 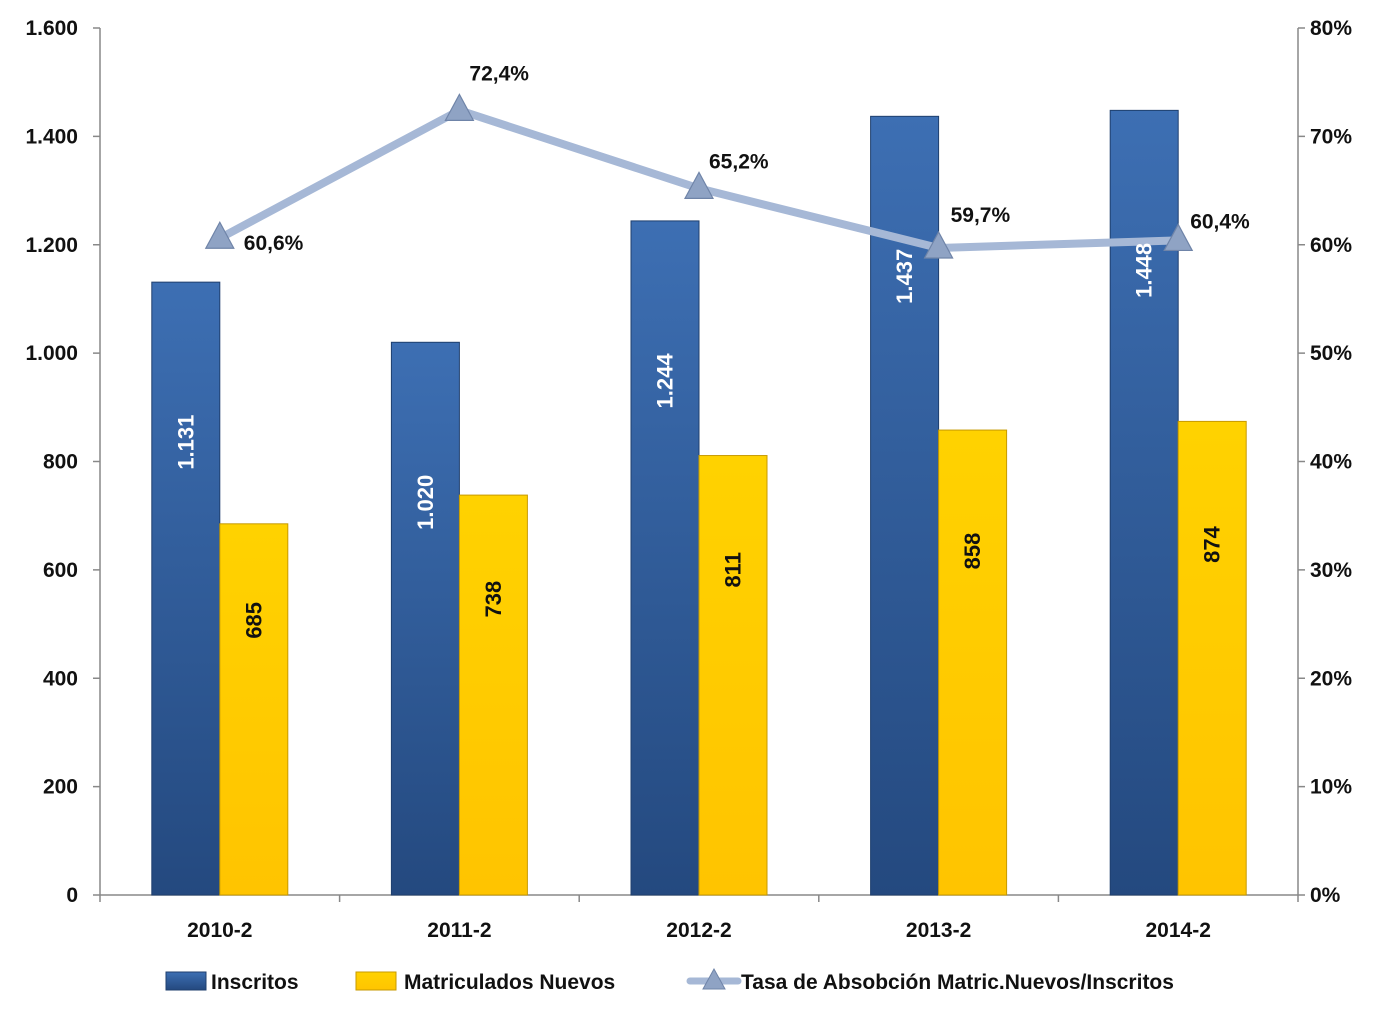 What do you see at coordinates (739, 161) in the screenshot?
I see `rate-label: 65,2%` at bounding box center [739, 161].